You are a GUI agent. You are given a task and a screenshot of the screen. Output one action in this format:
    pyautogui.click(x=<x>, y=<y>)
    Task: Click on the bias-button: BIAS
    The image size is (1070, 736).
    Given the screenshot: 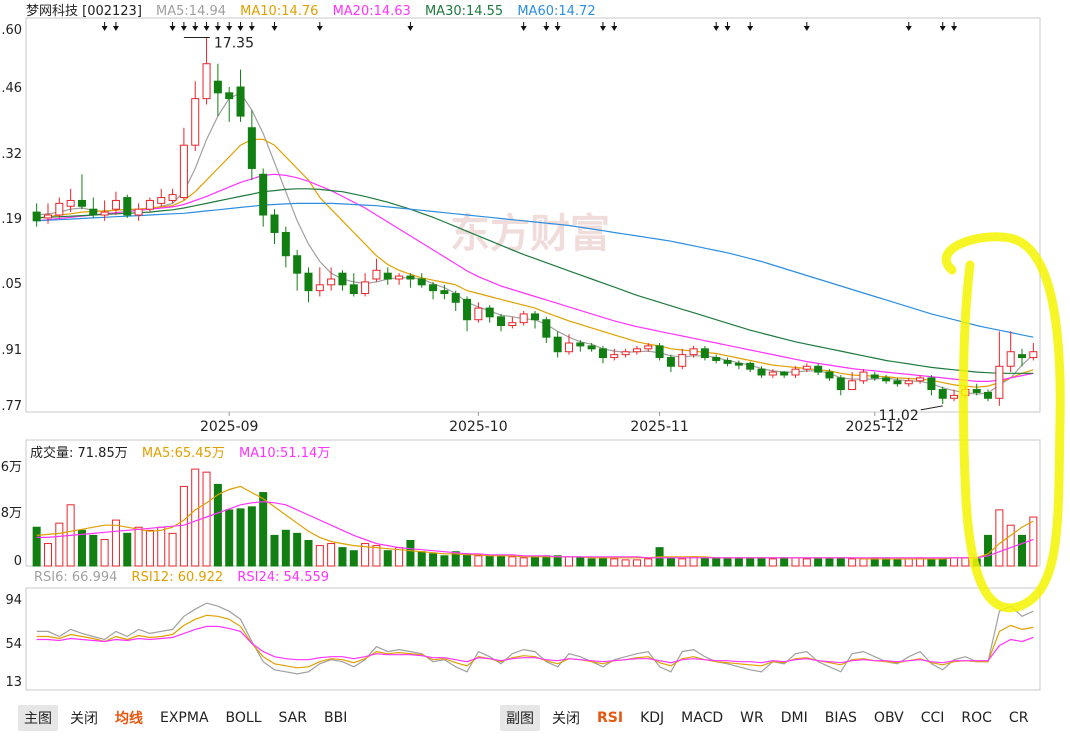 What is the action you would take?
    pyautogui.click(x=840, y=718)
    